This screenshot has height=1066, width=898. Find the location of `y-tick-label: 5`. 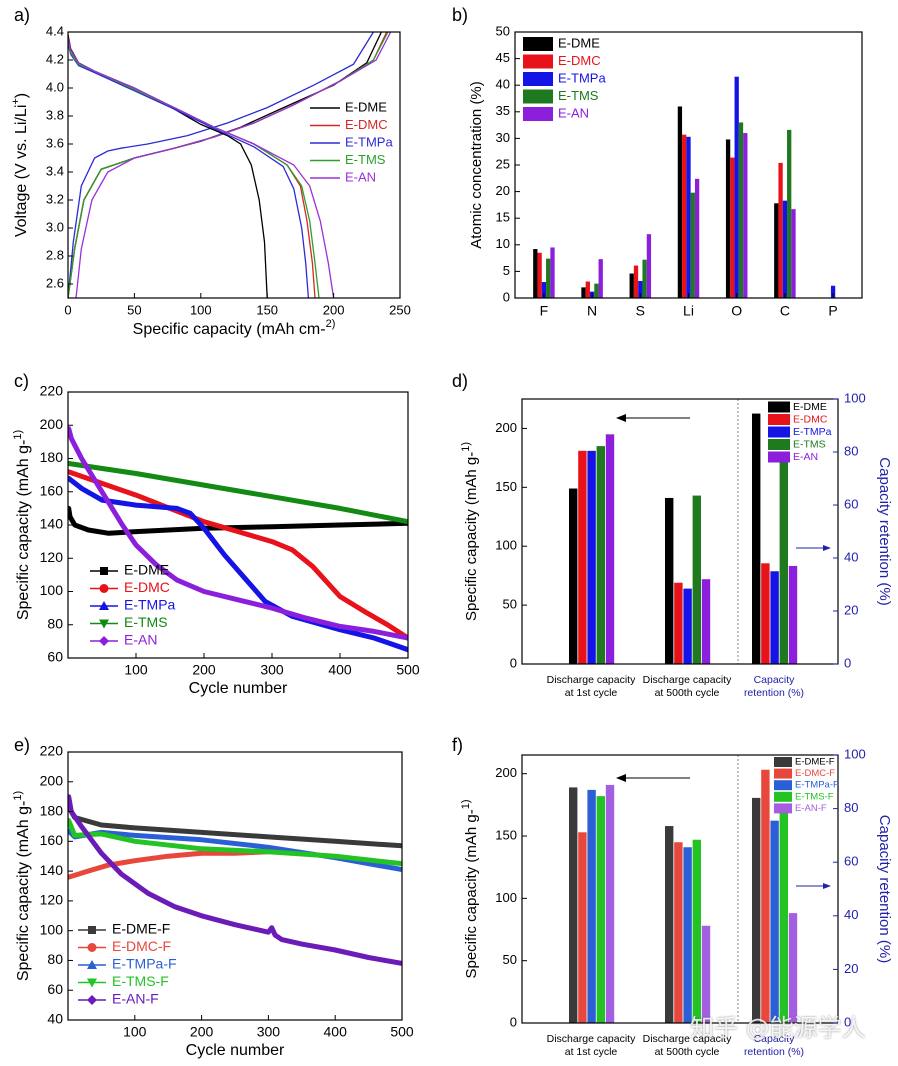

y-tick-label: 5 is located at coordinates (506, 270).